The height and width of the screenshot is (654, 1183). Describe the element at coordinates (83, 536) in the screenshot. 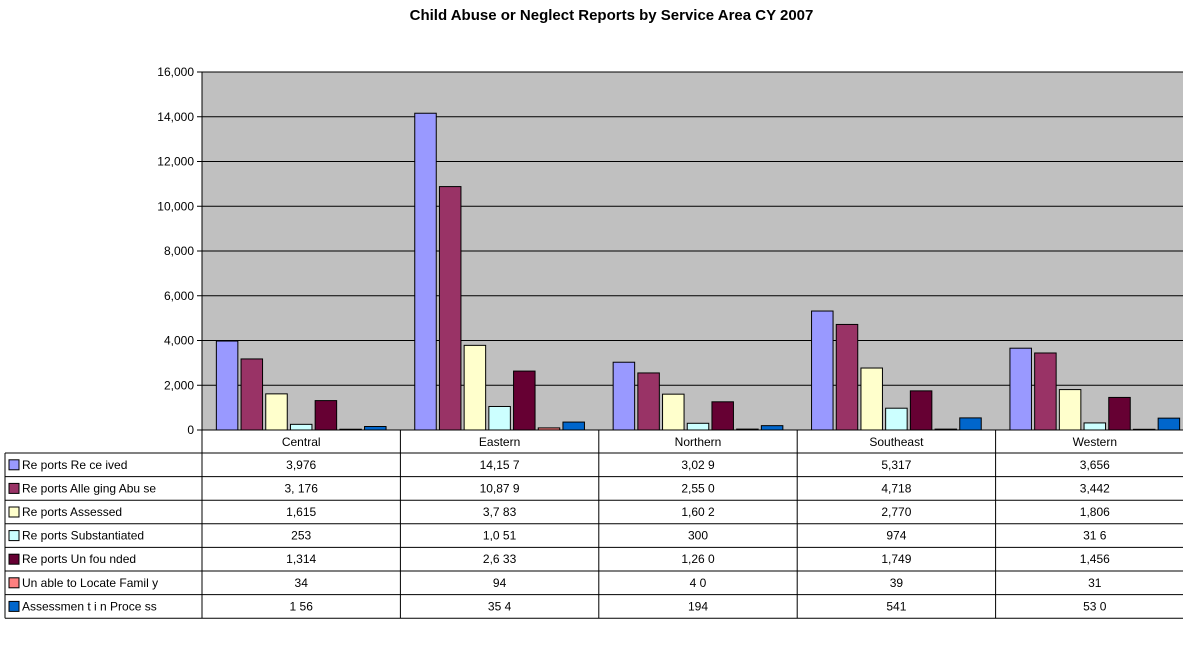

I see `legend-label: Re ports Substantiated` at that location.